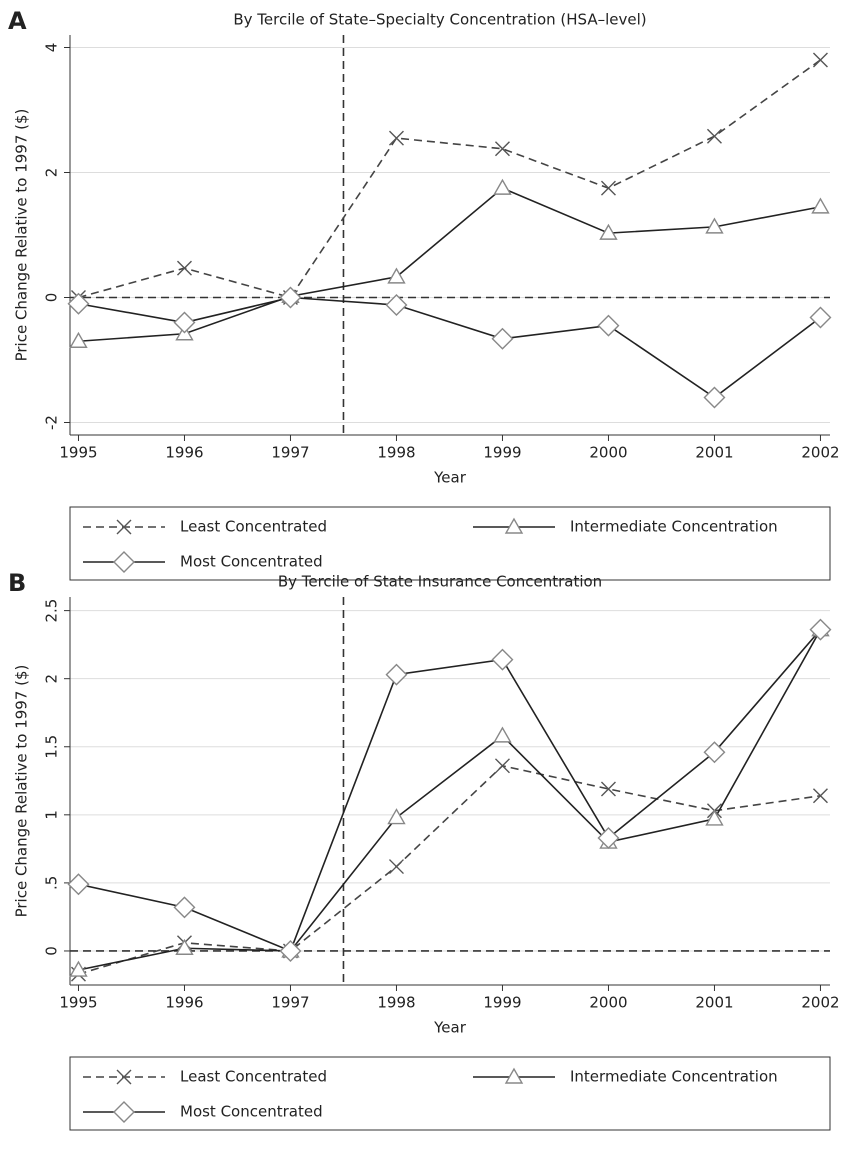  I want to click on y-tick-label: -2, so click(52, 422).